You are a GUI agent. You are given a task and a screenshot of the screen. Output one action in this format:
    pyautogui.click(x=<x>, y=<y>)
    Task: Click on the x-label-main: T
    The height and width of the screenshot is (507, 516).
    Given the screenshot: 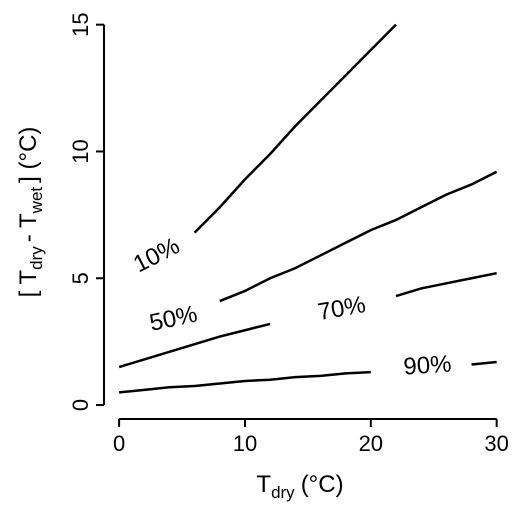 What is the action you would take?
    pyautogui.click(x=263, y=484)
    